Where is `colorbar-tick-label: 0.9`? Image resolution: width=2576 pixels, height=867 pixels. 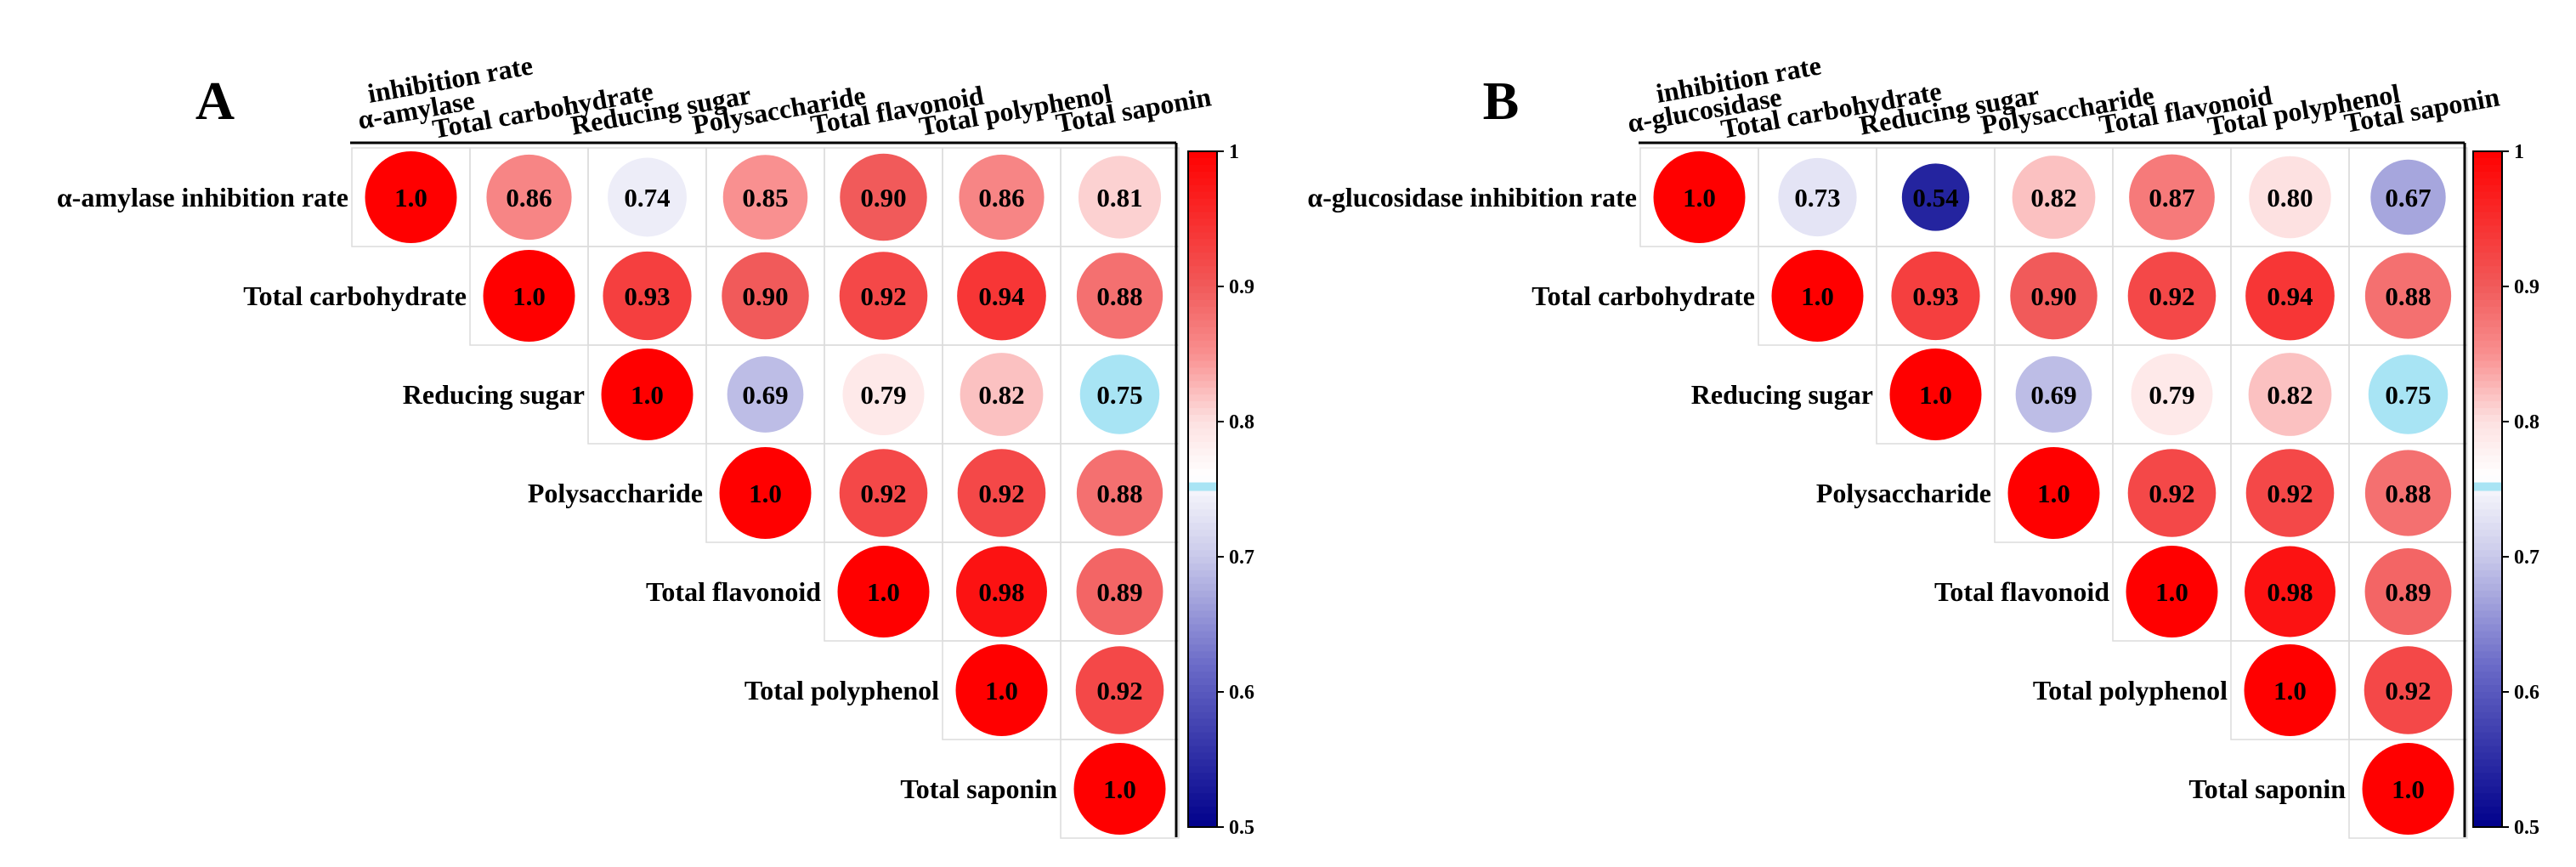
colorbar-tick-label: 0.9 is located at coordinates (1241, 287).